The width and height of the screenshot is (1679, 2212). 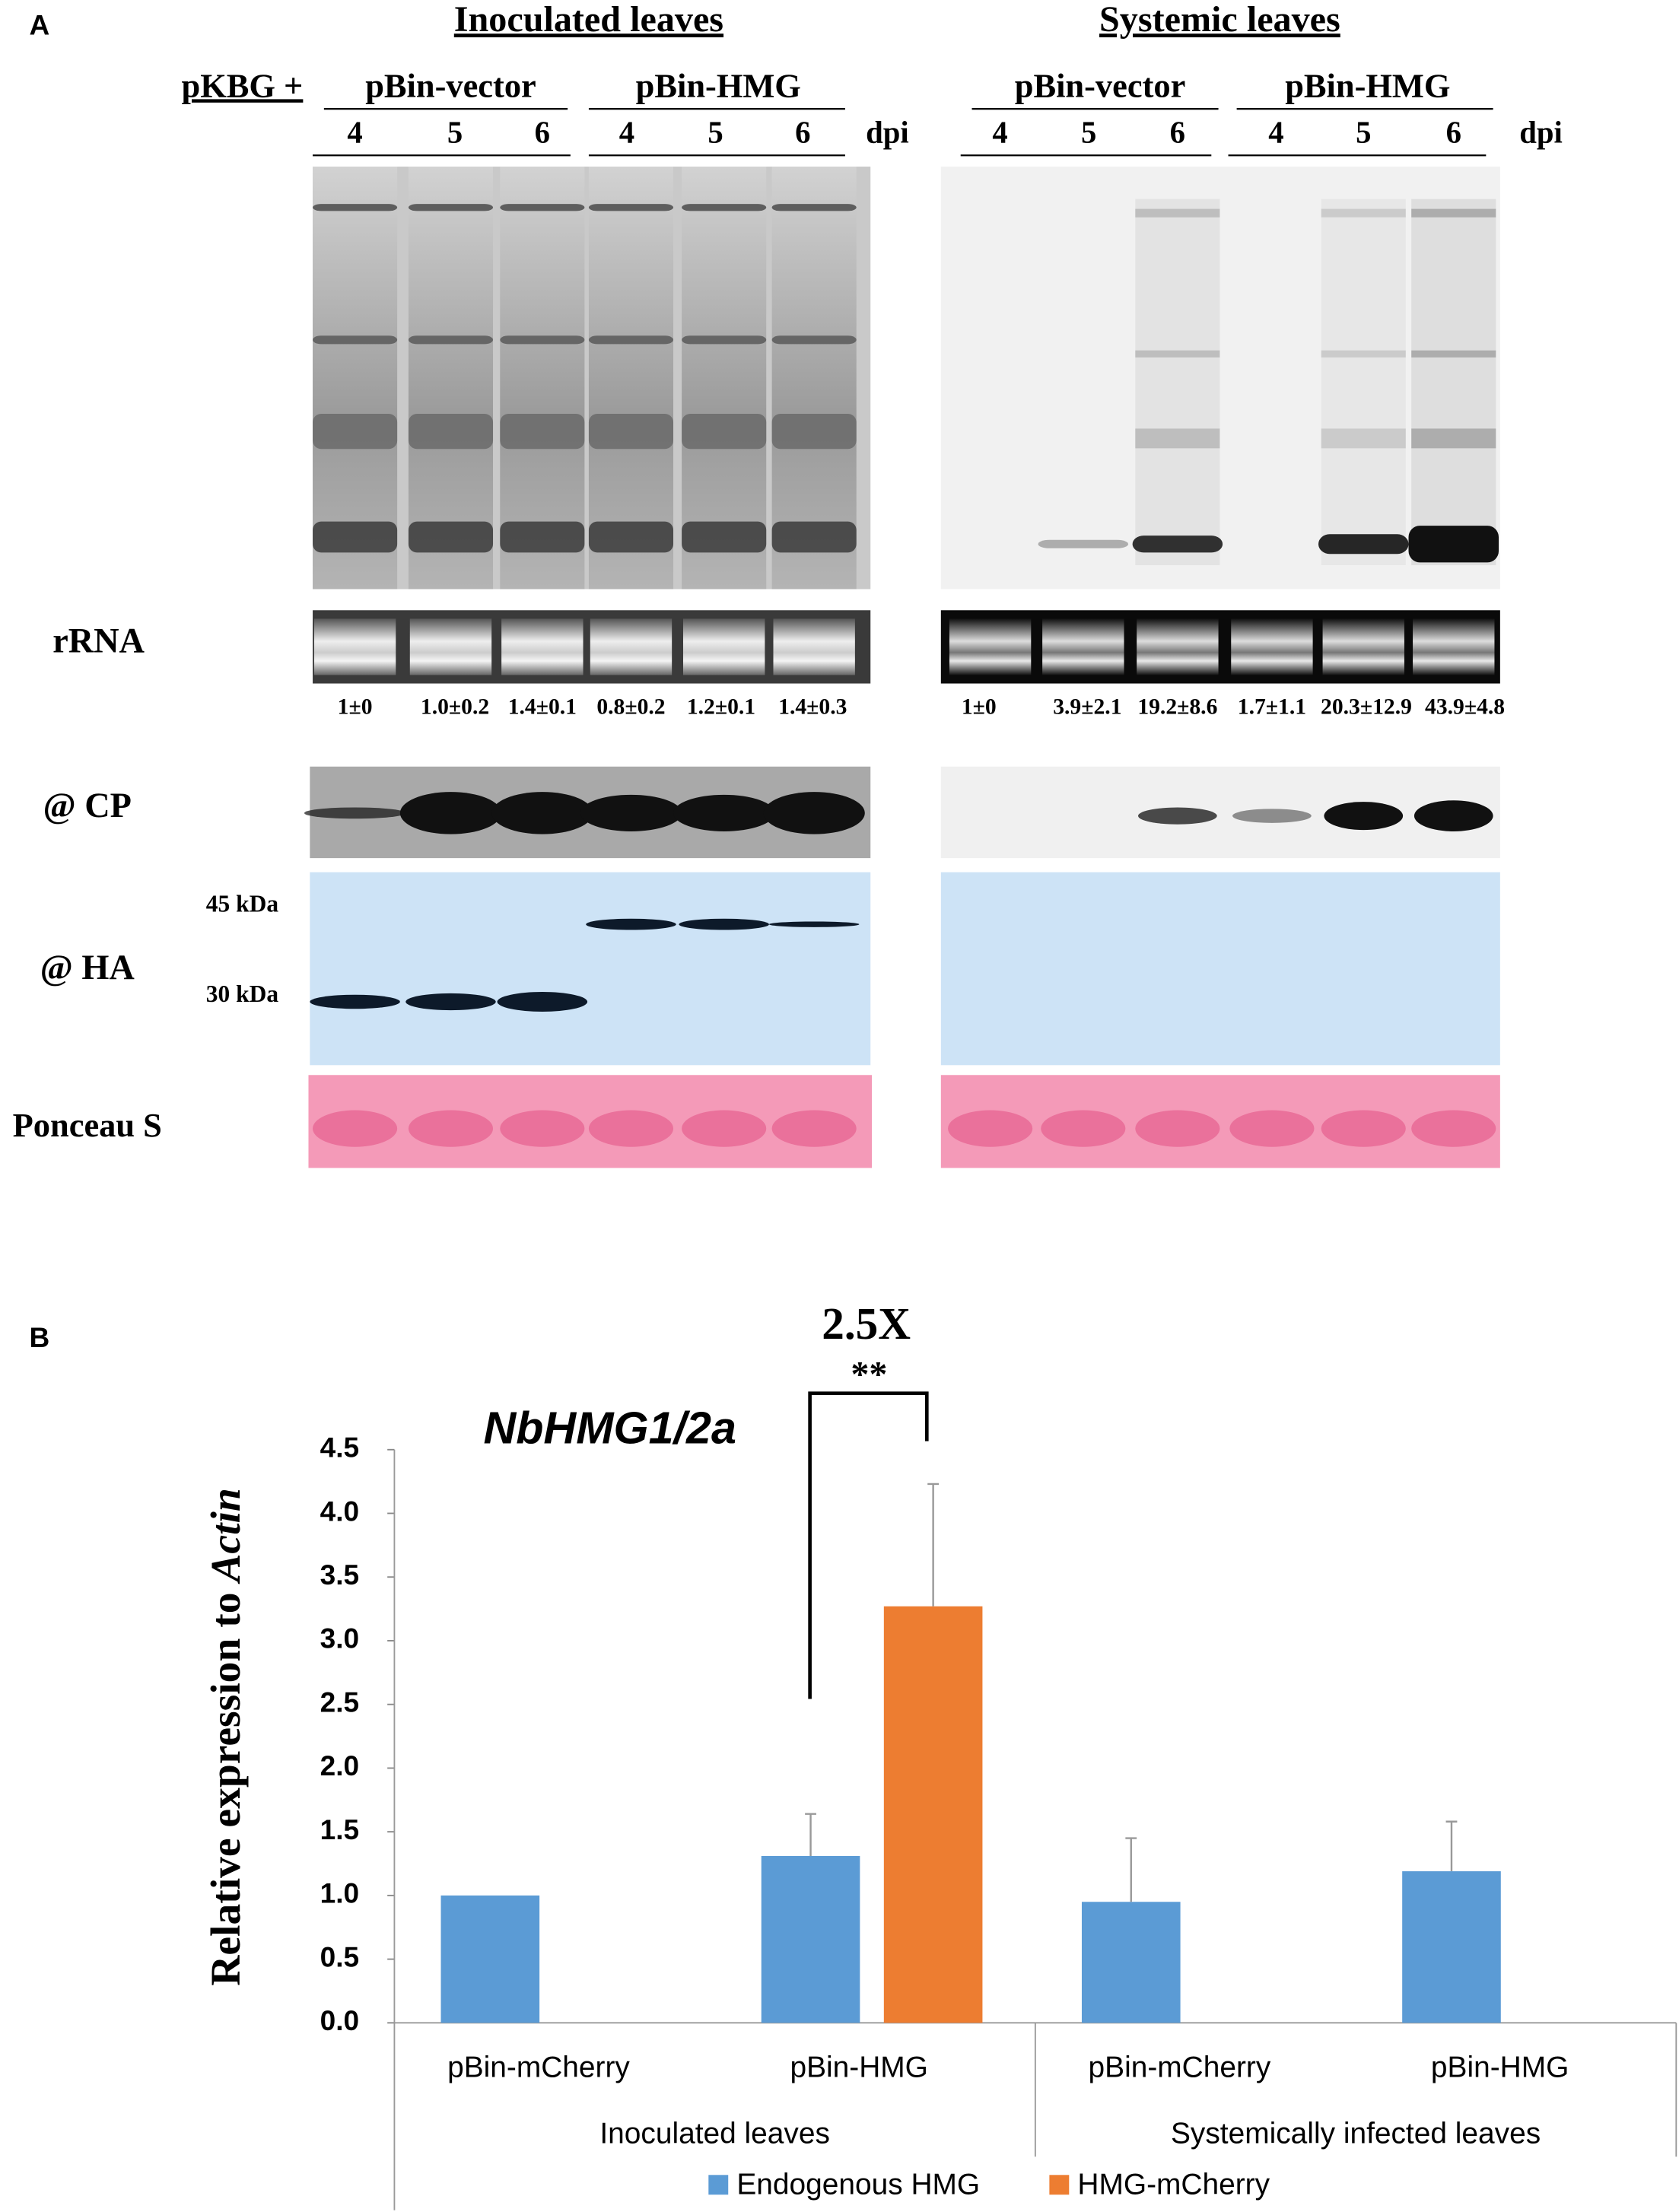 What do you see at coordinates (1364, 133) in the screenshot?
I see `dpi-label: 5` at bounding box center [1364, 133].